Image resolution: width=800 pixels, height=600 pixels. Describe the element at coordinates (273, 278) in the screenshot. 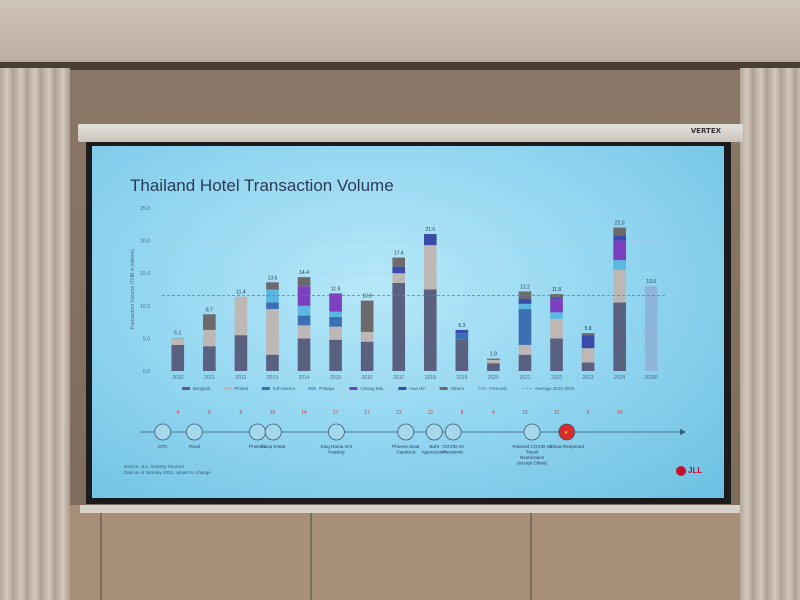

I see `bar-total-label: 13.6` at that location.